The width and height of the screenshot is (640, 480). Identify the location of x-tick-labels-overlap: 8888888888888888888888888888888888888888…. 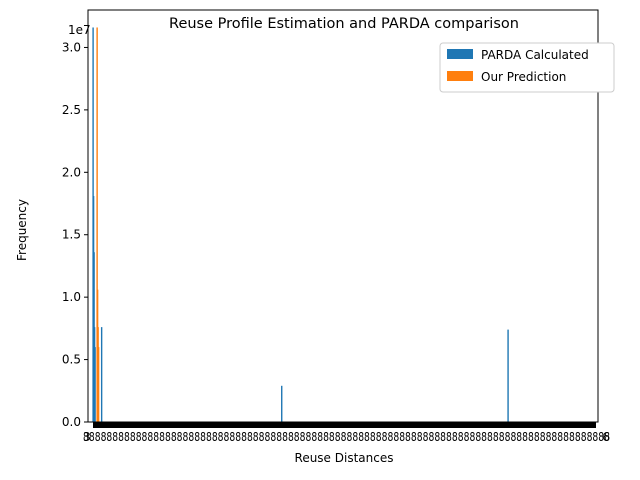
(346, 437).